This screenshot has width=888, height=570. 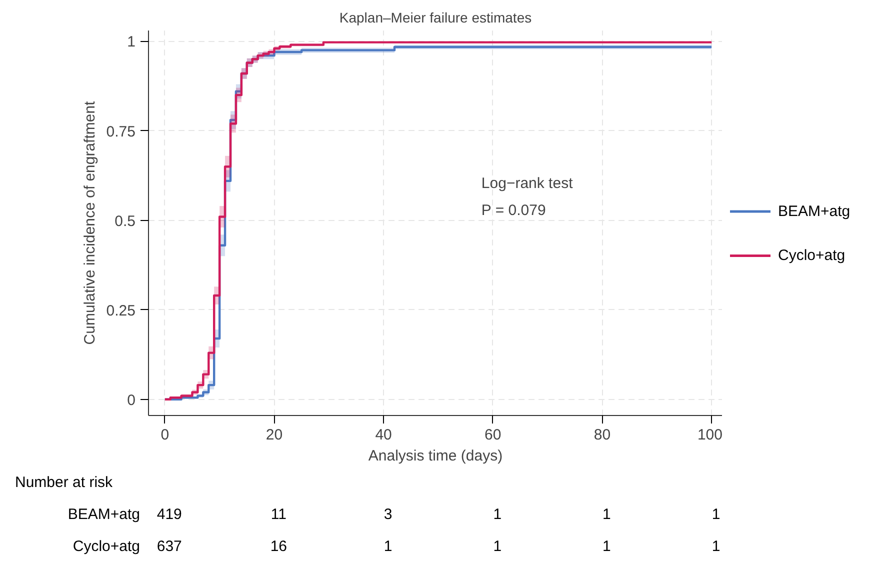 I want to click on text: 637, so click(x=169, y=547).